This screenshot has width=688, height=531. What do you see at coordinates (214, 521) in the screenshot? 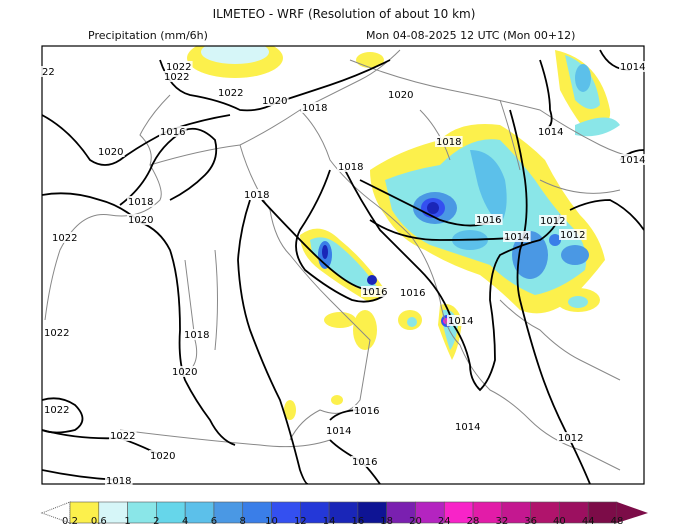
I see `colorbar-label: 6` at bounding box center [214, 521].